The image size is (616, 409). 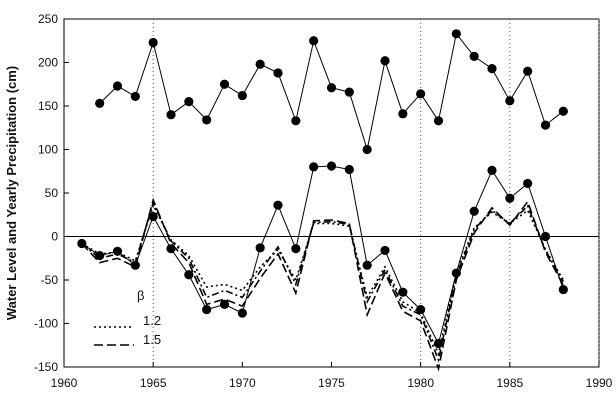 What do you see at coordinates (242, 383) in the screenshot?
I see `x-tick-label-1970: 1970` at bounding box center [242, 383].